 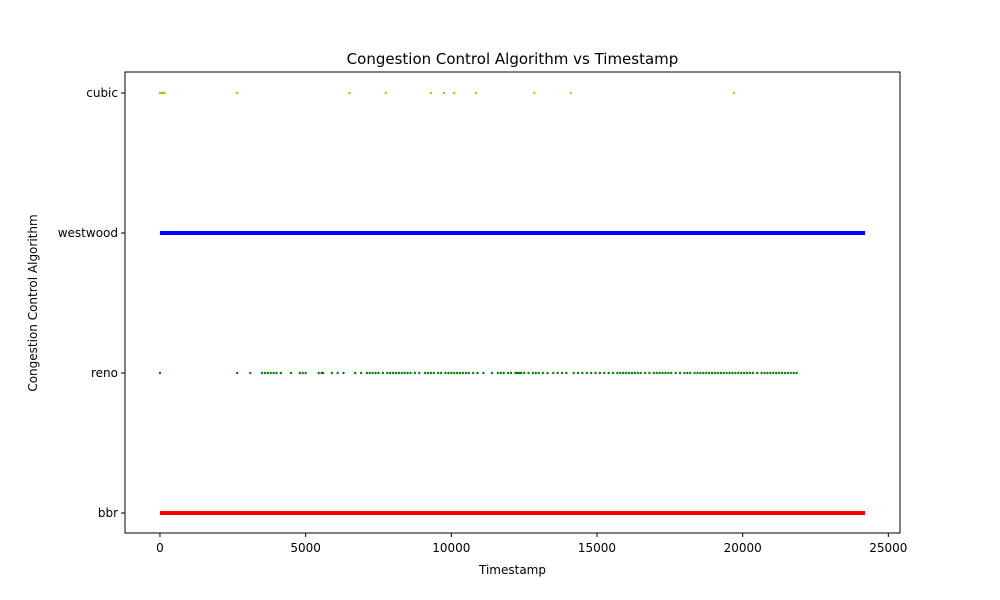 What do you see at coordinates (91, 303) in the screenshot?
I see `y-axis: bbr reno westwood cubic` at bounding box center [91, 303].